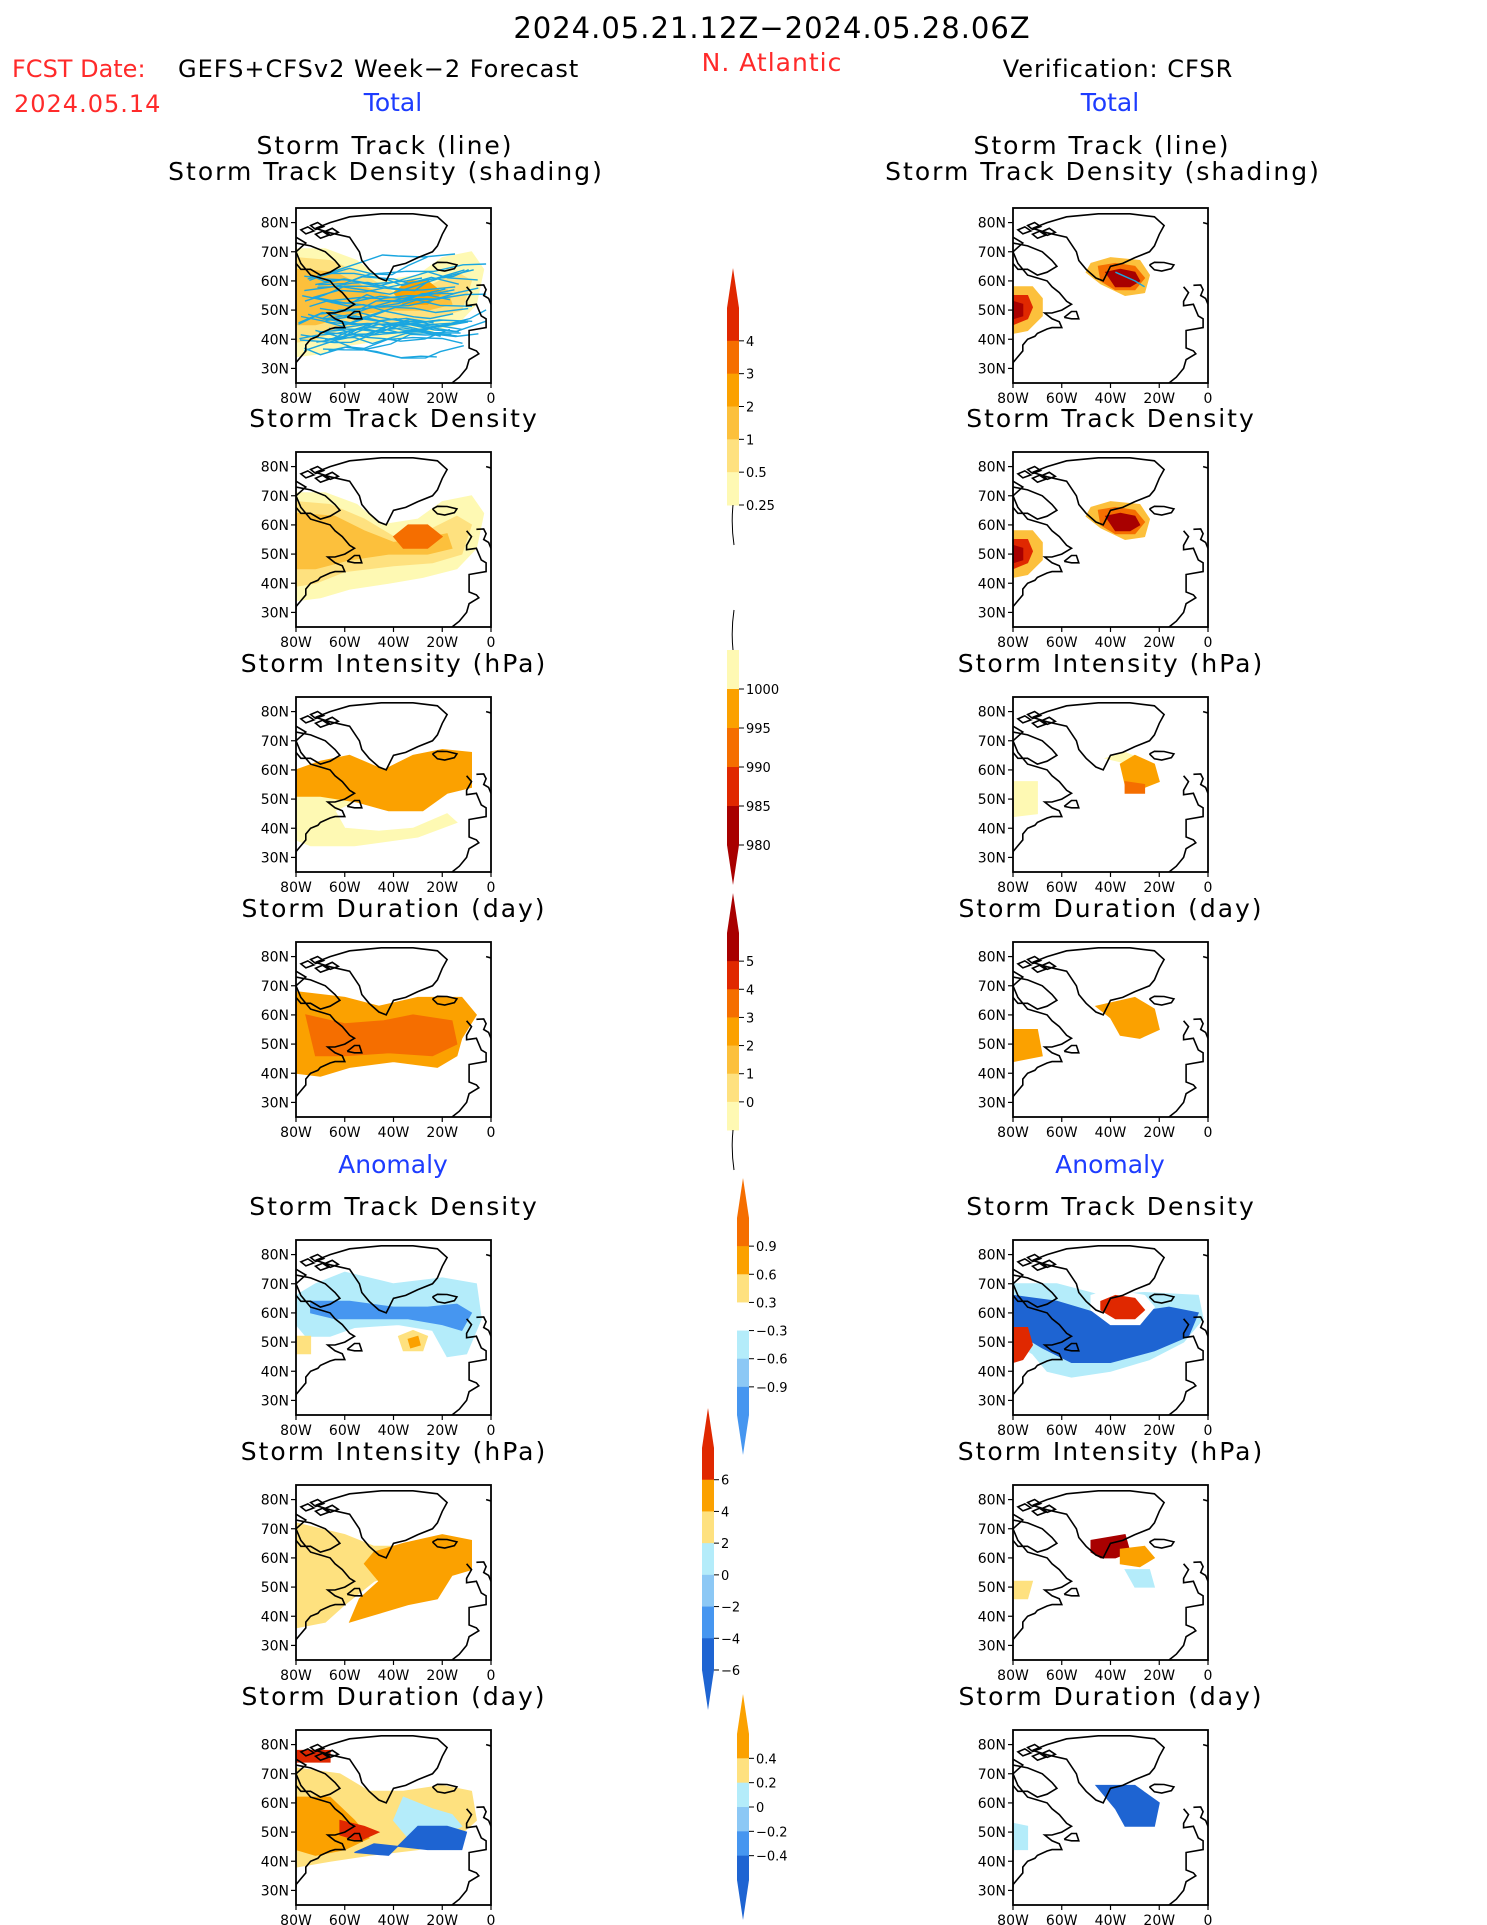 This screenshot has width=1487, height=1925. Describe the element at coordinates (760, 506) in the screenshot. I see `colorbar-label: 0.25` at that location.